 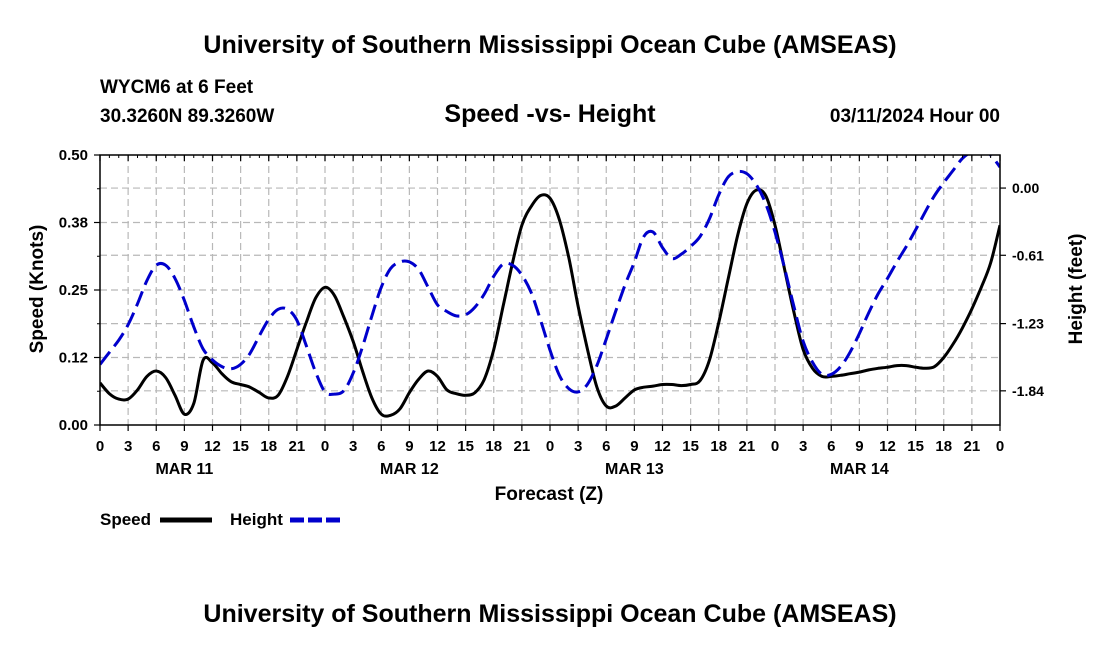 I want to click on y-axis-label: Speed (Knots), so click(x=37, y=289).